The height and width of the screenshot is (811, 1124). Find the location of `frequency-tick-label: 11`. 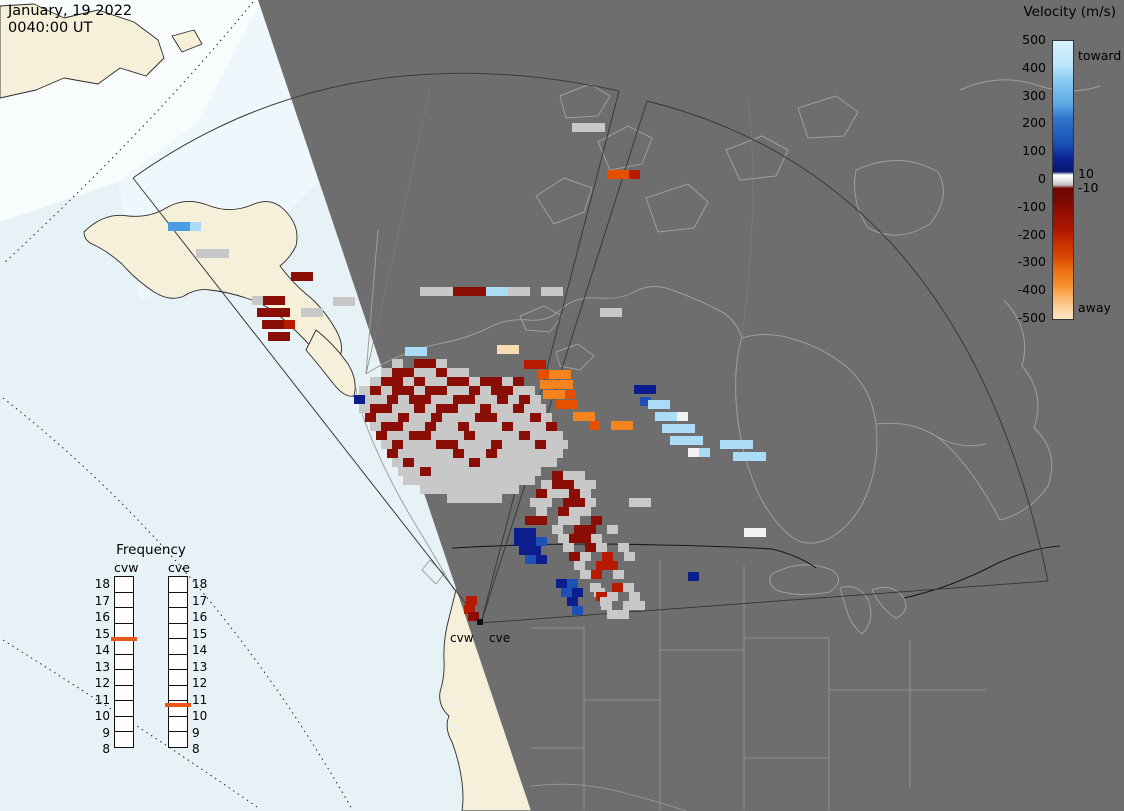

frequency-tick-label: 11 is located at coordinates (200, 699).